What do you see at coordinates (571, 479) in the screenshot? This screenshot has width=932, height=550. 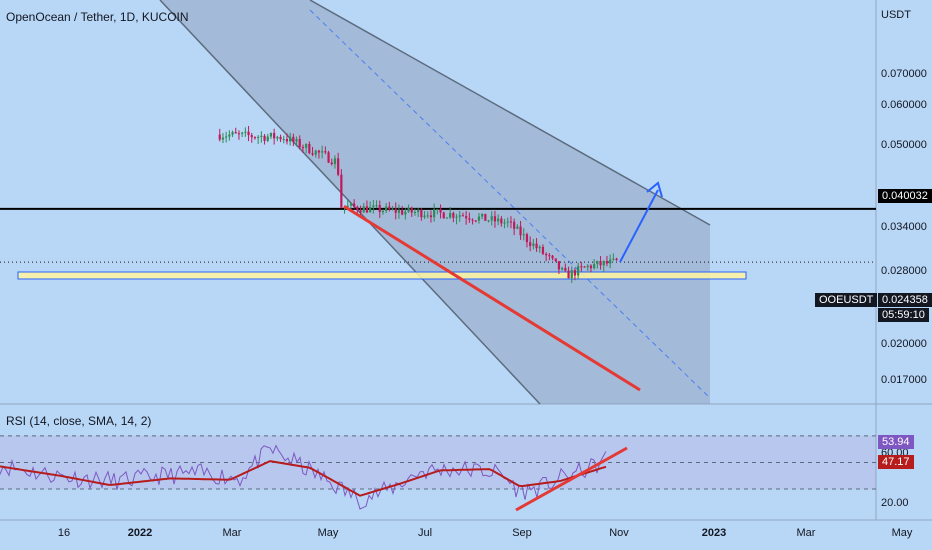 I see `rsi-trendline` at bounding box center [571, 479].